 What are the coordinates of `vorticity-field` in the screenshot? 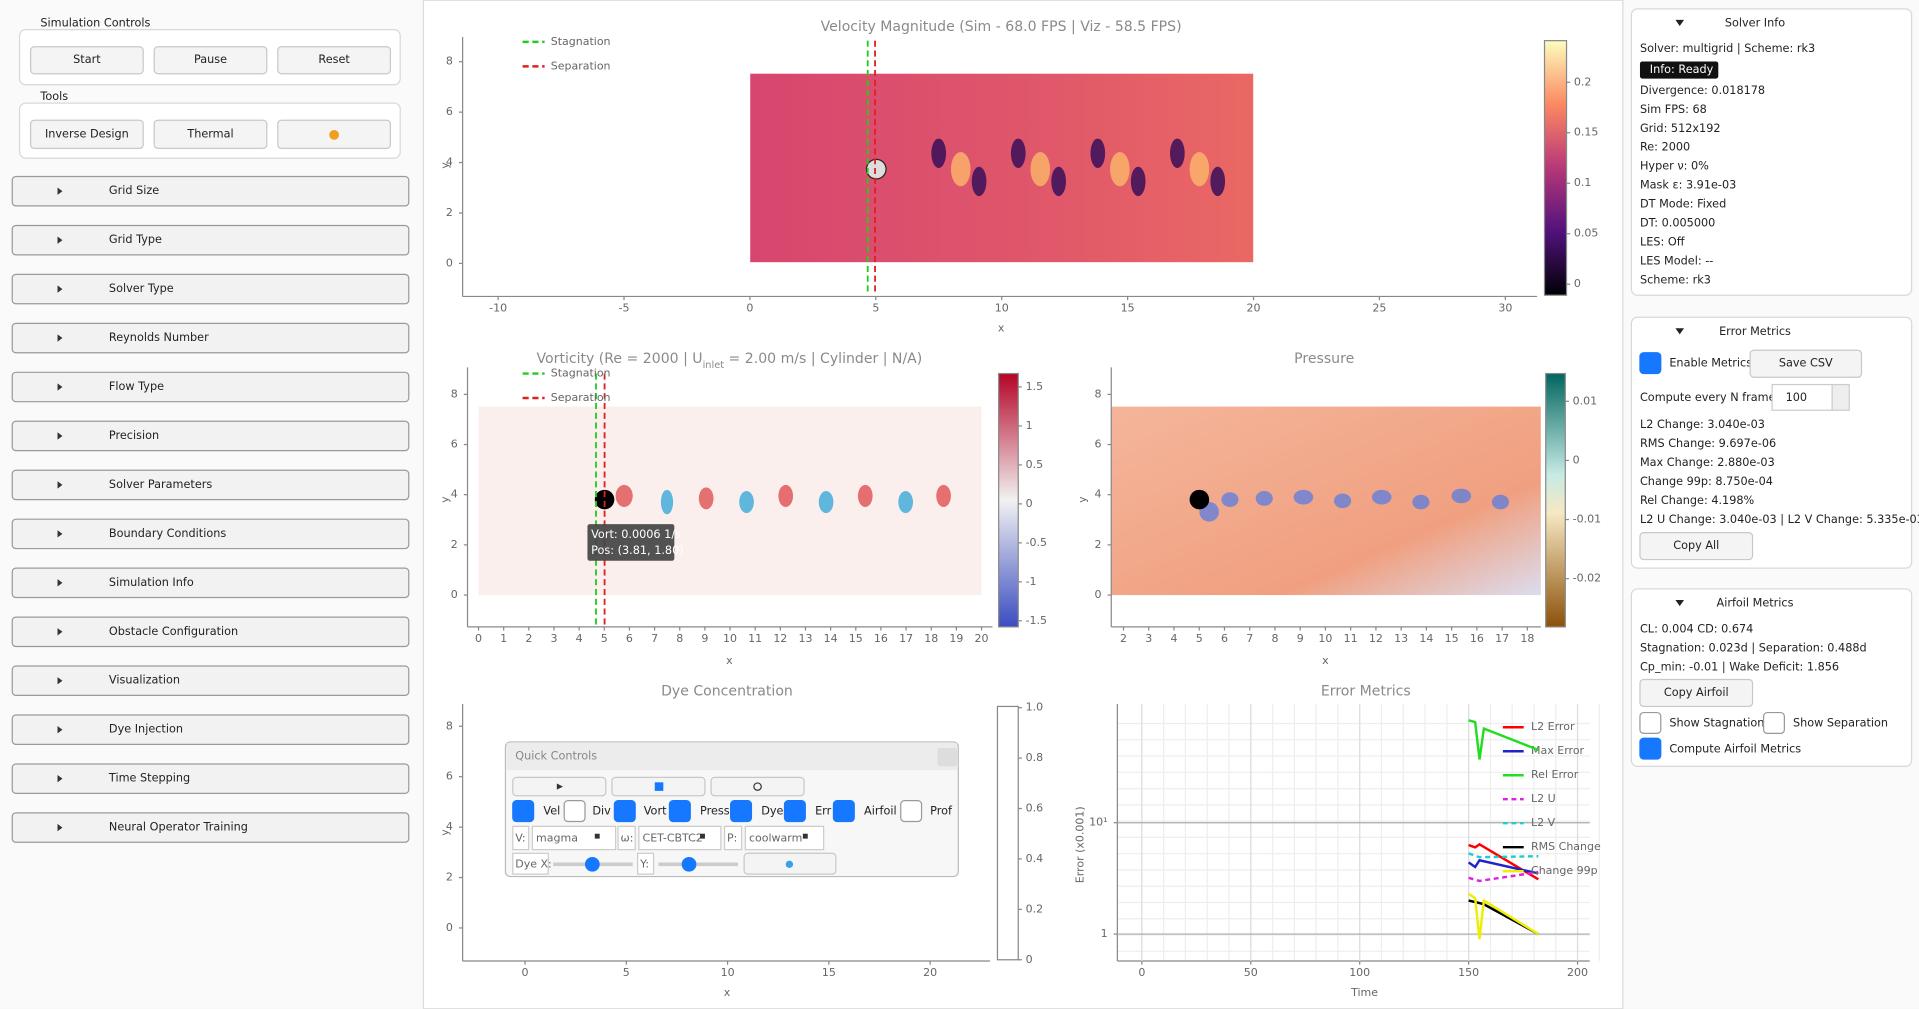 It's located at (730, 501).